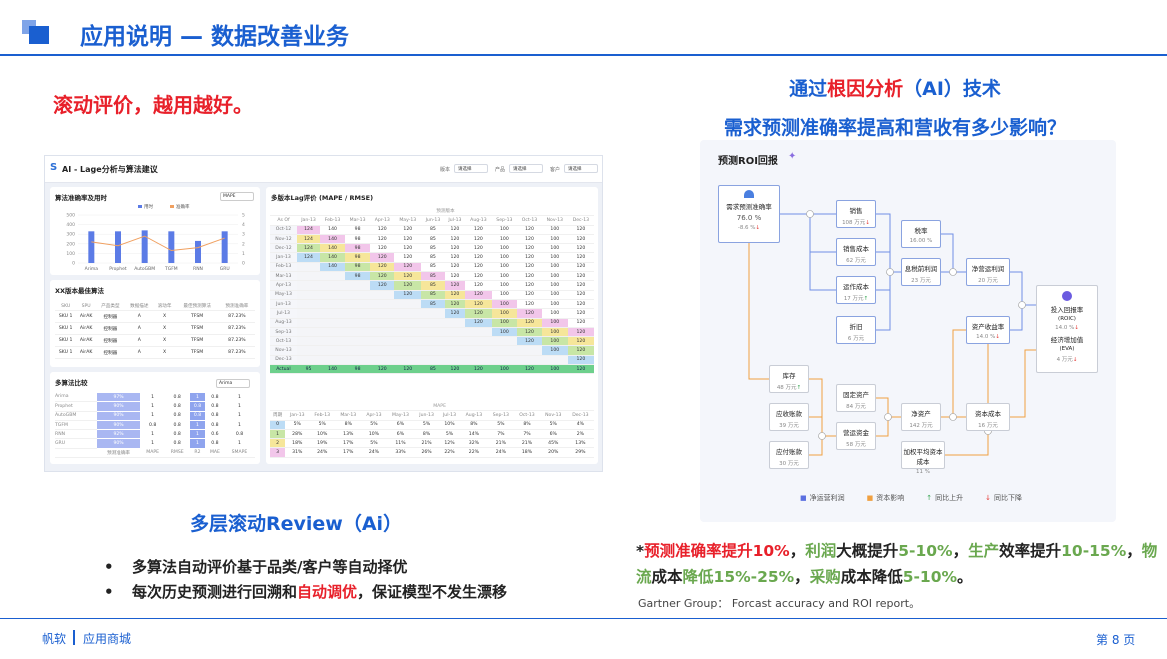 The height and width of the screenshot is (659, 1167). Describe the element at coordinates (749, 214) in the screenshot. I see `roi-node: 需求预测准确率 76.0 % -8.6 %↓` at that location.